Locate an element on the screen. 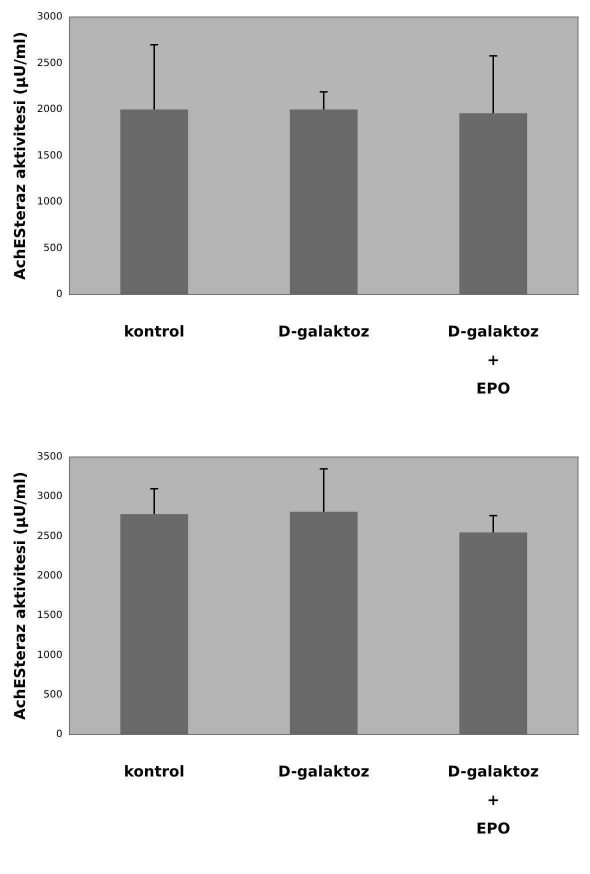 The image size is (590, 874). y-tick-label: 3500 is located at coordinates (49, 457).